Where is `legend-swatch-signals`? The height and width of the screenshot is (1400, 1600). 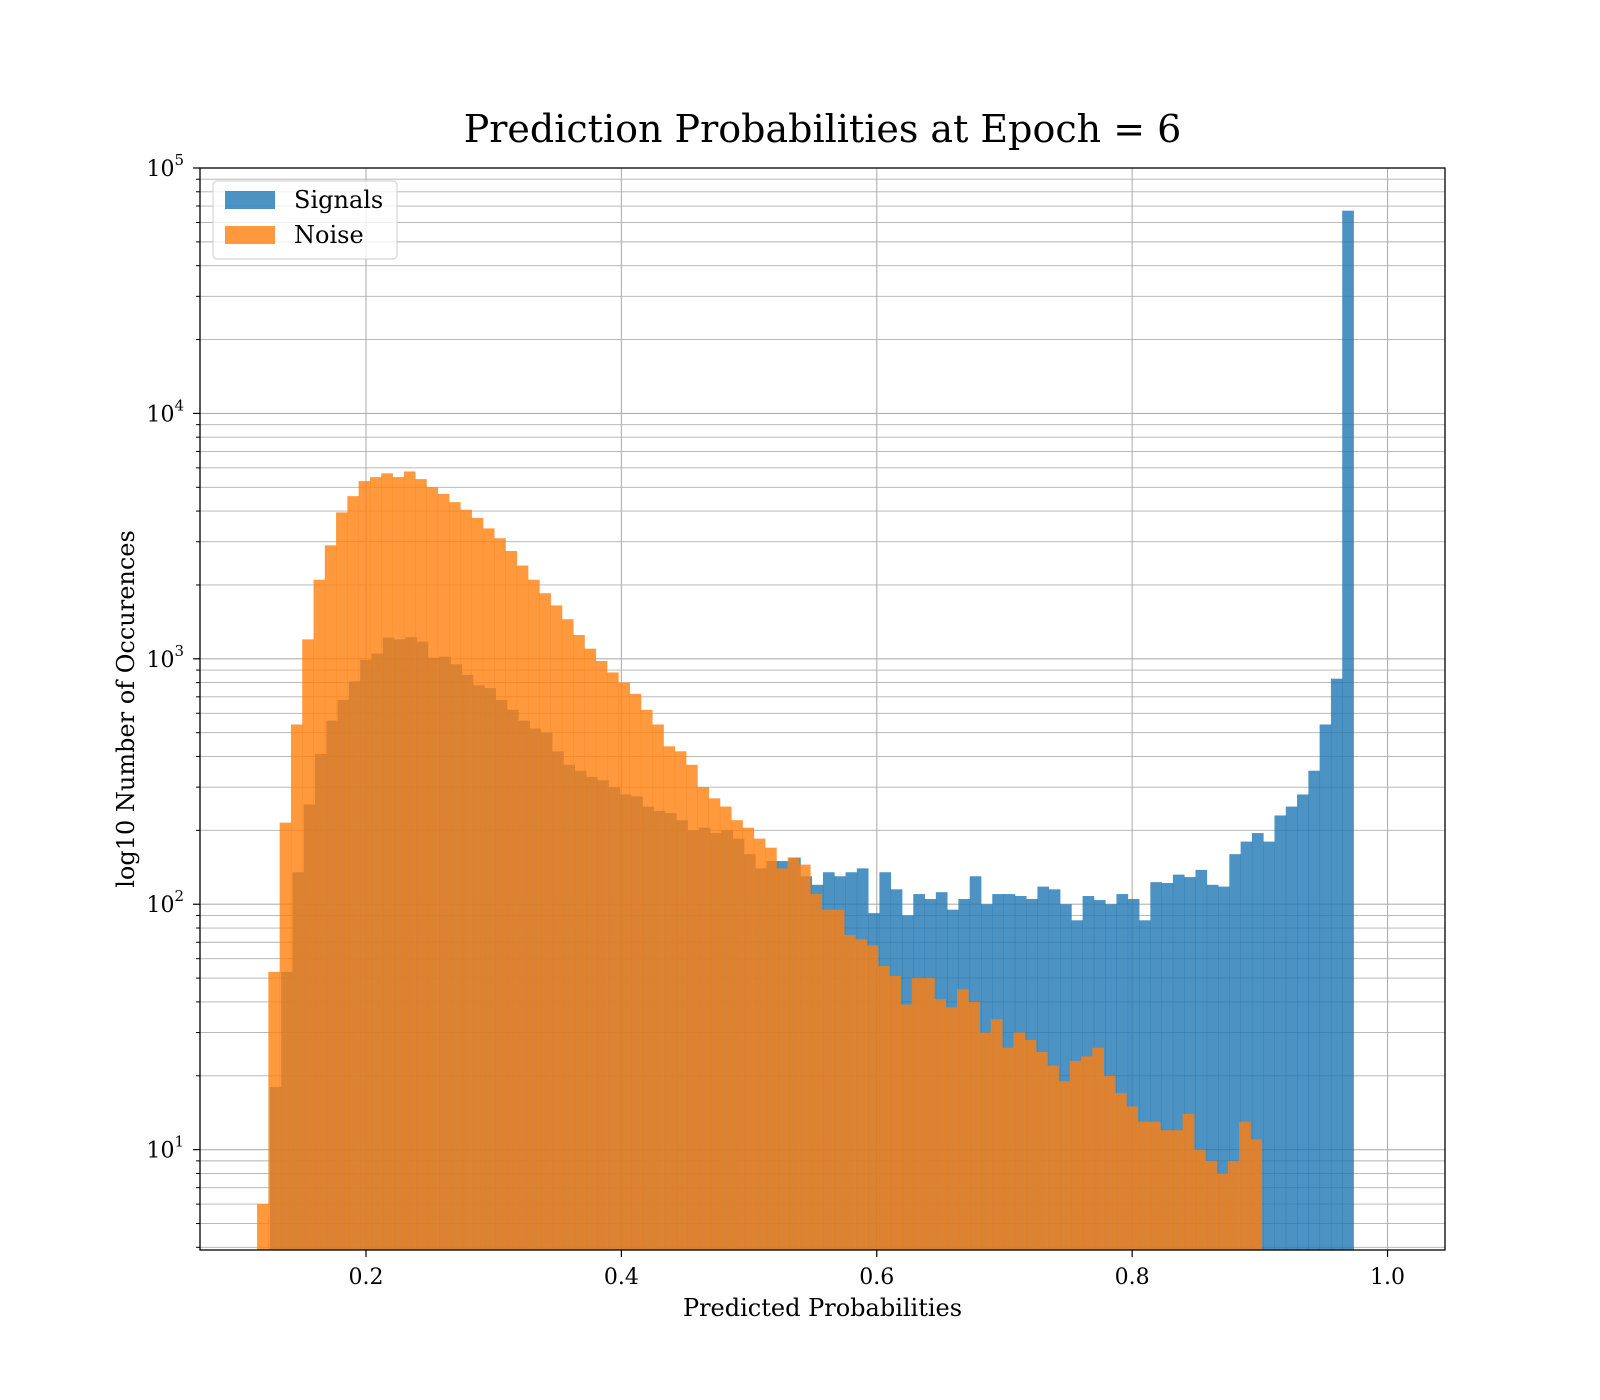
legend-swatch-signals is located at coordinates (250, 200).